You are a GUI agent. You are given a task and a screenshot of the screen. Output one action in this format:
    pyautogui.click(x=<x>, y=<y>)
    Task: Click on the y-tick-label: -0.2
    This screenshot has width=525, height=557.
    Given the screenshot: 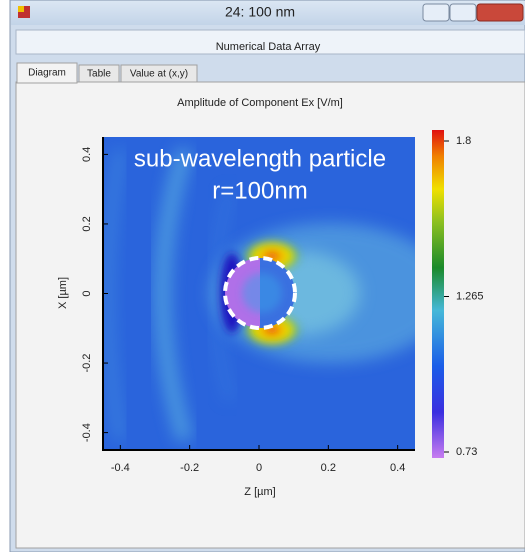 What is the action you would take?
    pyautogui.click(x=87, y=363)
    